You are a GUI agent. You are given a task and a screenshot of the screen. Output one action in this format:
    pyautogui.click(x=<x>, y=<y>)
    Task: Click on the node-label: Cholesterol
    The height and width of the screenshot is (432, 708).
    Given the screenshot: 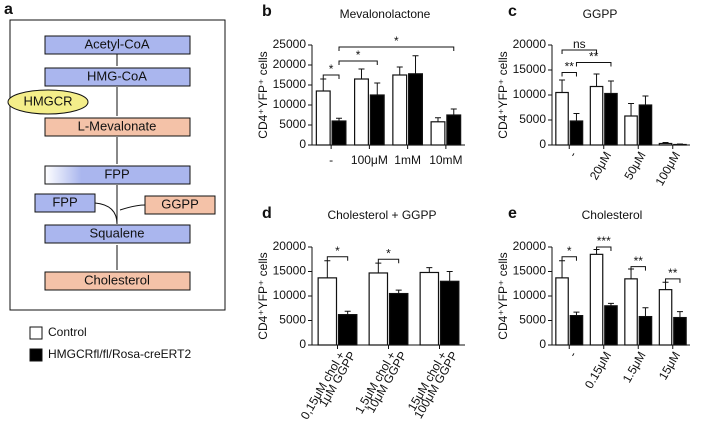 What is the action you would take?
    pyautogui.click(x=117, y=279)
    